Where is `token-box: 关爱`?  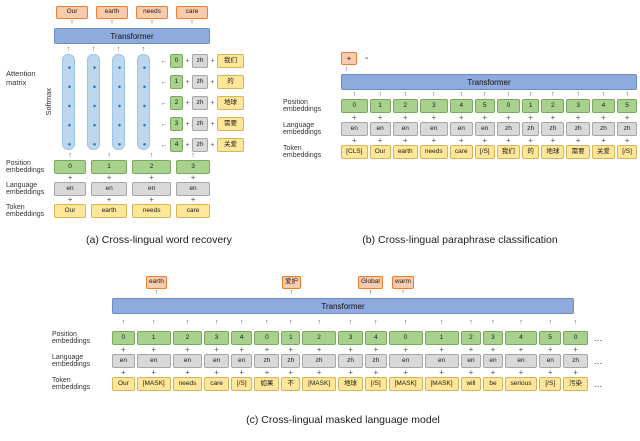 token-box: 关爱 is located at coordinates (603, 152).